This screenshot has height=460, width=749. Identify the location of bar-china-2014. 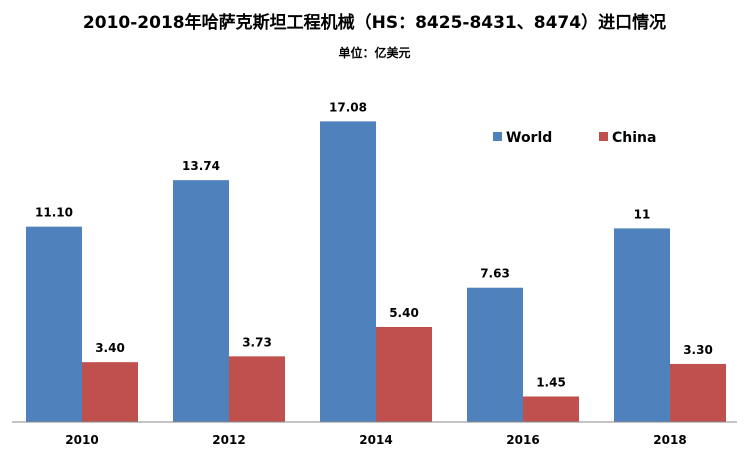
(404, 374).